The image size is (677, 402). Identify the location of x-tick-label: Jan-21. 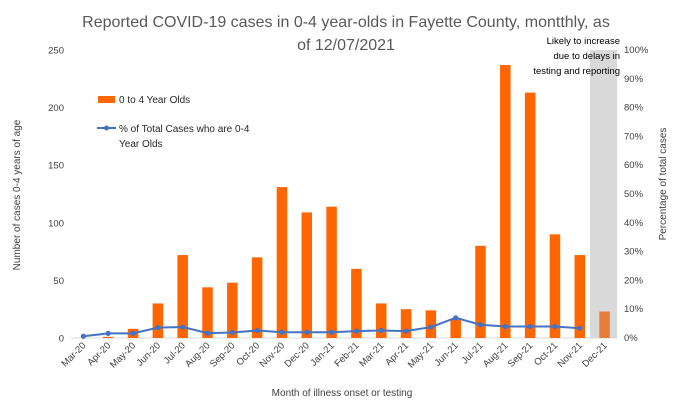
(322, 354).